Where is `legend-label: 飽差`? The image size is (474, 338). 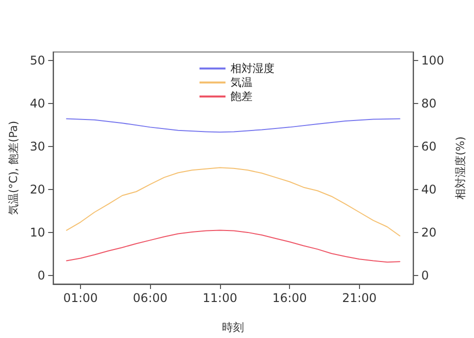
legend-label: 飽差 is located at coordinates (241, 96).